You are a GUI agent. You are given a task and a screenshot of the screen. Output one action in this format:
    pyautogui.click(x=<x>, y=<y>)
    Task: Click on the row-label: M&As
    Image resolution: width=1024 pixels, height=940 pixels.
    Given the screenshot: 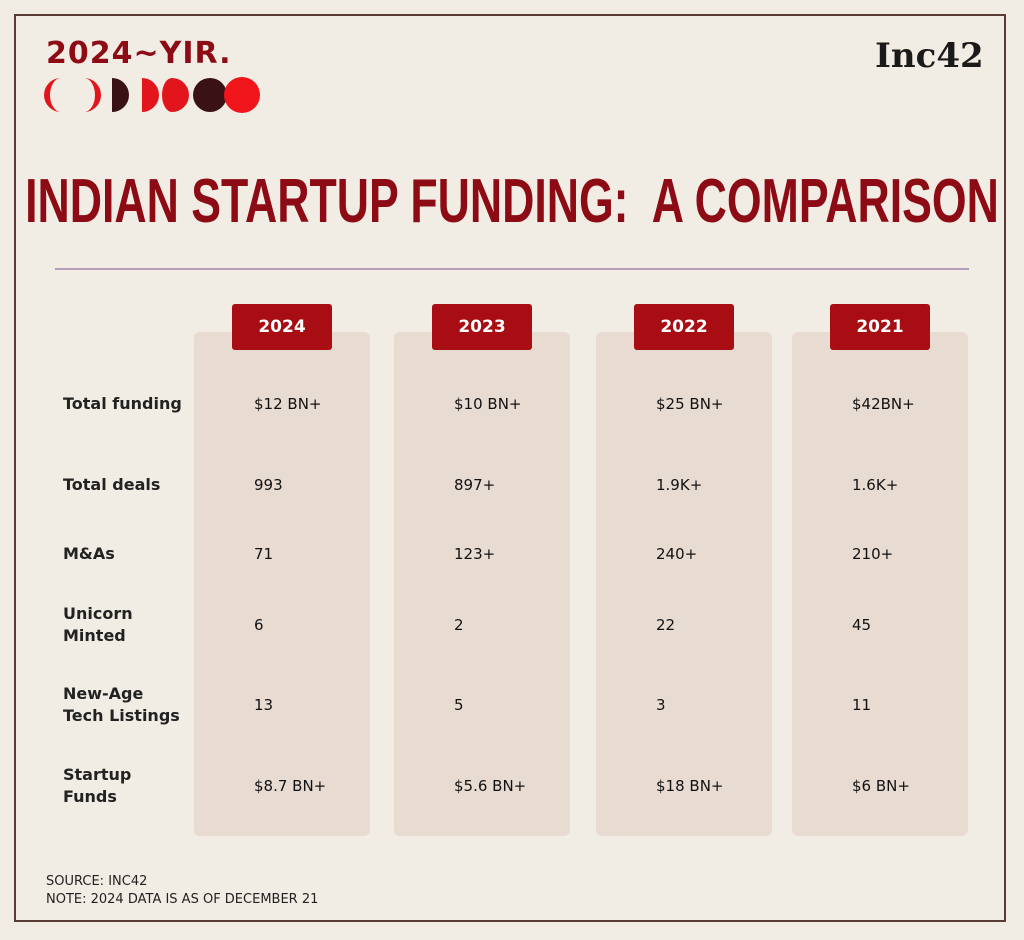 What is the action you would take?
    pyautogui.click(x=89, y=553)
    